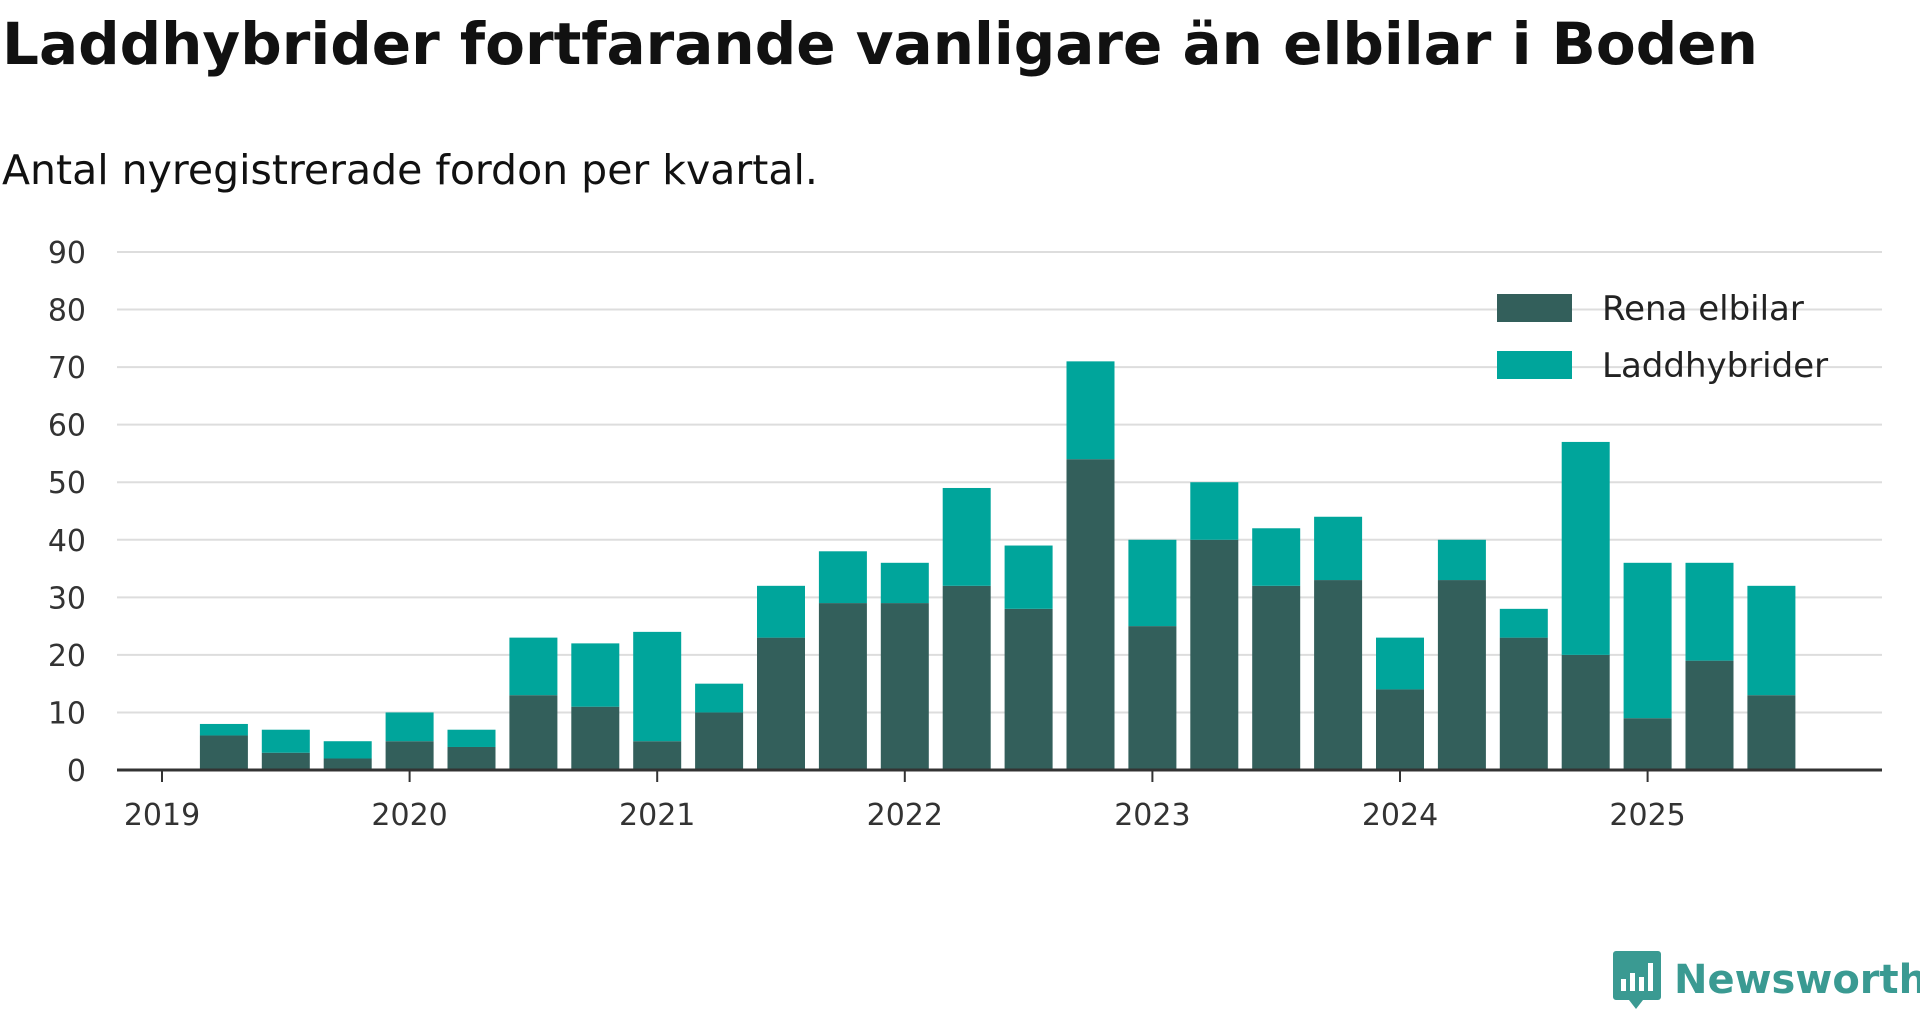 This screenshot has width=1920, height=1012. I want to click on y-tick-label: 10, so click(67, 713).